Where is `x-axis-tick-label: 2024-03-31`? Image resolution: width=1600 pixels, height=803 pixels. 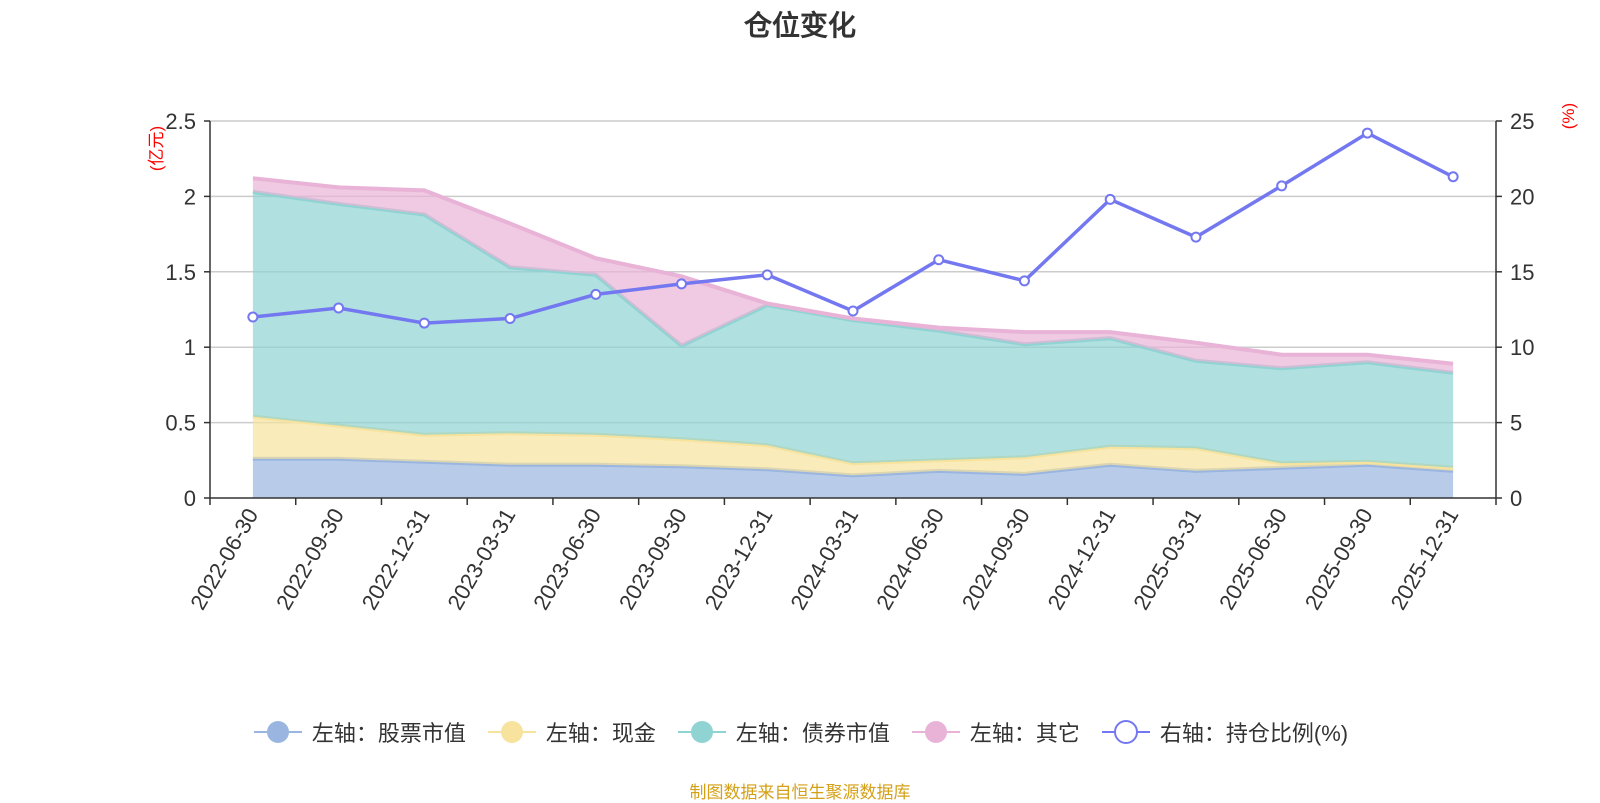
x-axis-tick-label: 2024-03-31 is located at coordinates (824, 559).